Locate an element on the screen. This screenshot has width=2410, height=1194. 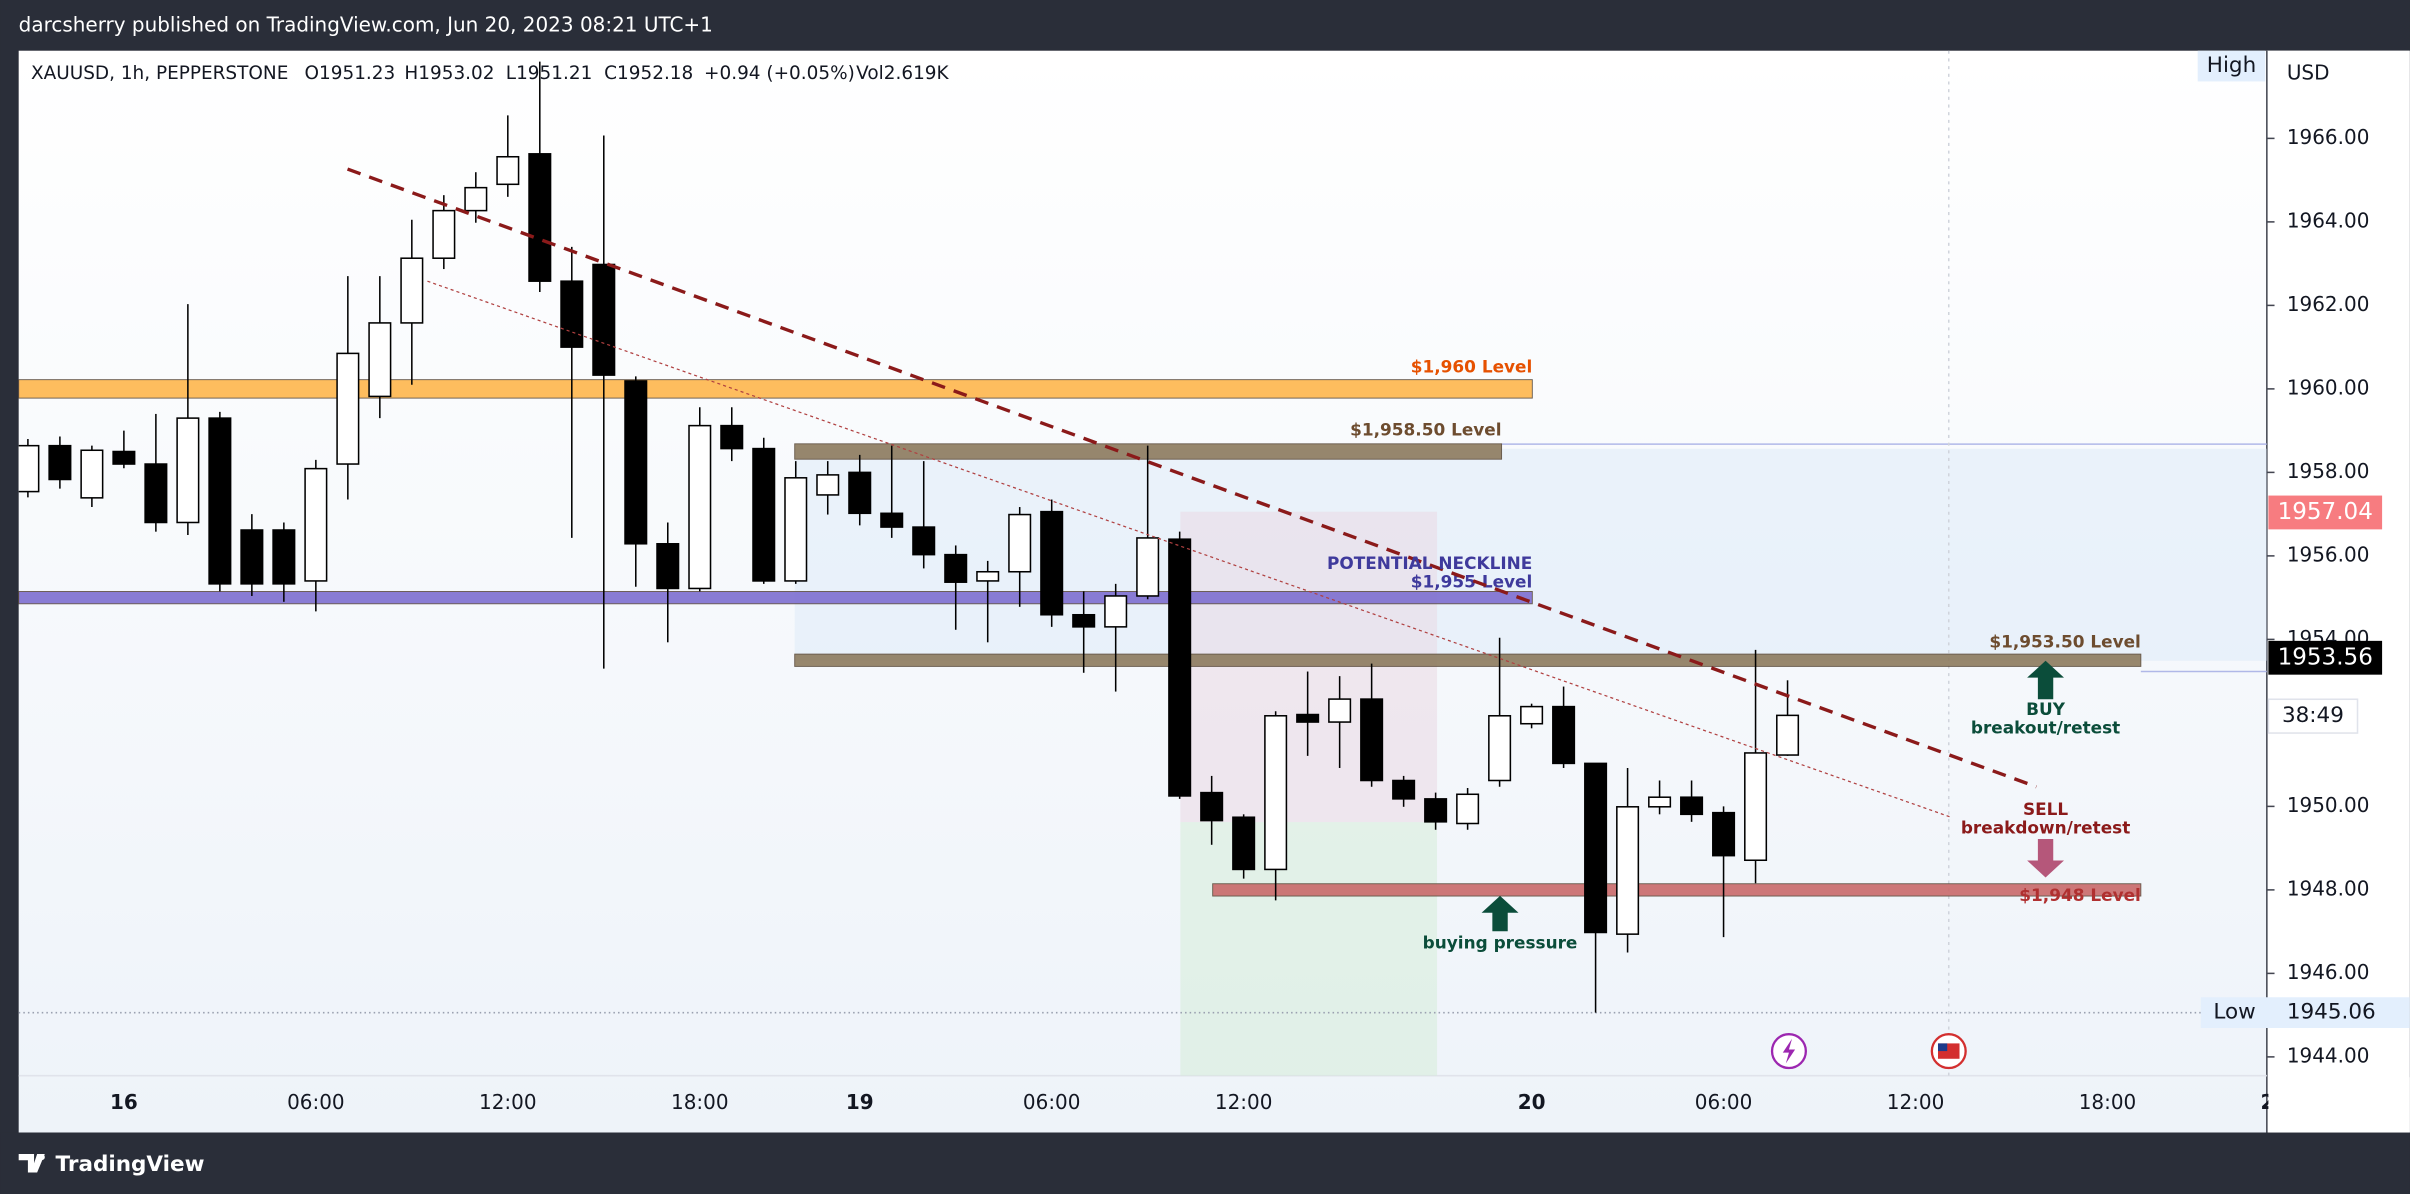
legend-item: Vol2.619K is located at coordinates (902, 73).